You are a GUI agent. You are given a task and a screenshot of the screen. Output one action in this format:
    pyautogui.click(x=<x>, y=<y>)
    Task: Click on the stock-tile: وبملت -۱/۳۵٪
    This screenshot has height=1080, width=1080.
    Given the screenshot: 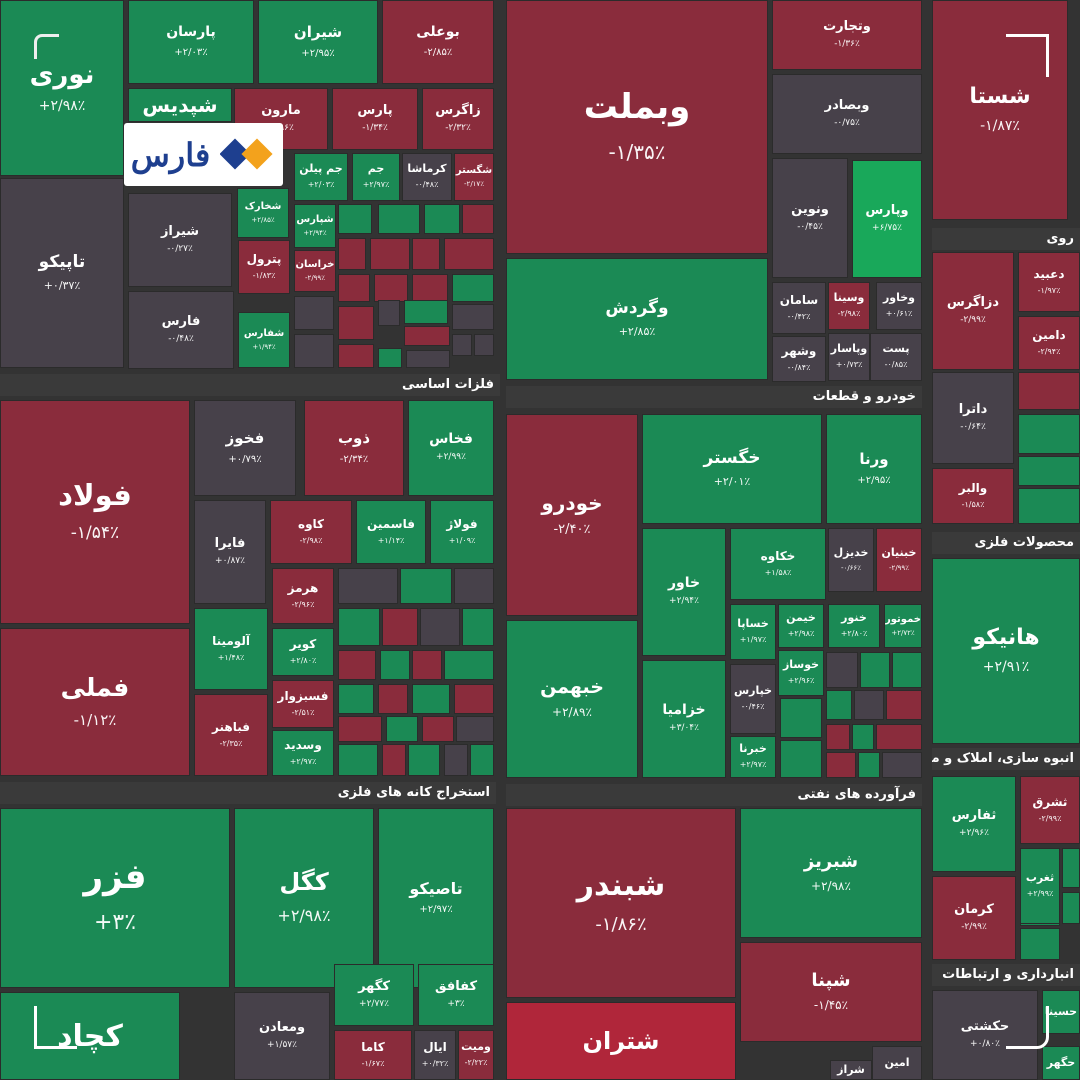 What is the action you would take?
    pyautogui.click(x=637, y=127)
    